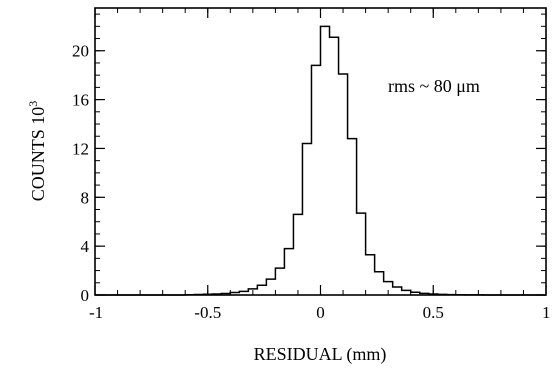 This screenshot has width=554, height=384. What do you see at coordinates (85, 197) in the screenshot?
I see `y-tick-label: 8` at bounding box center [85, 197].